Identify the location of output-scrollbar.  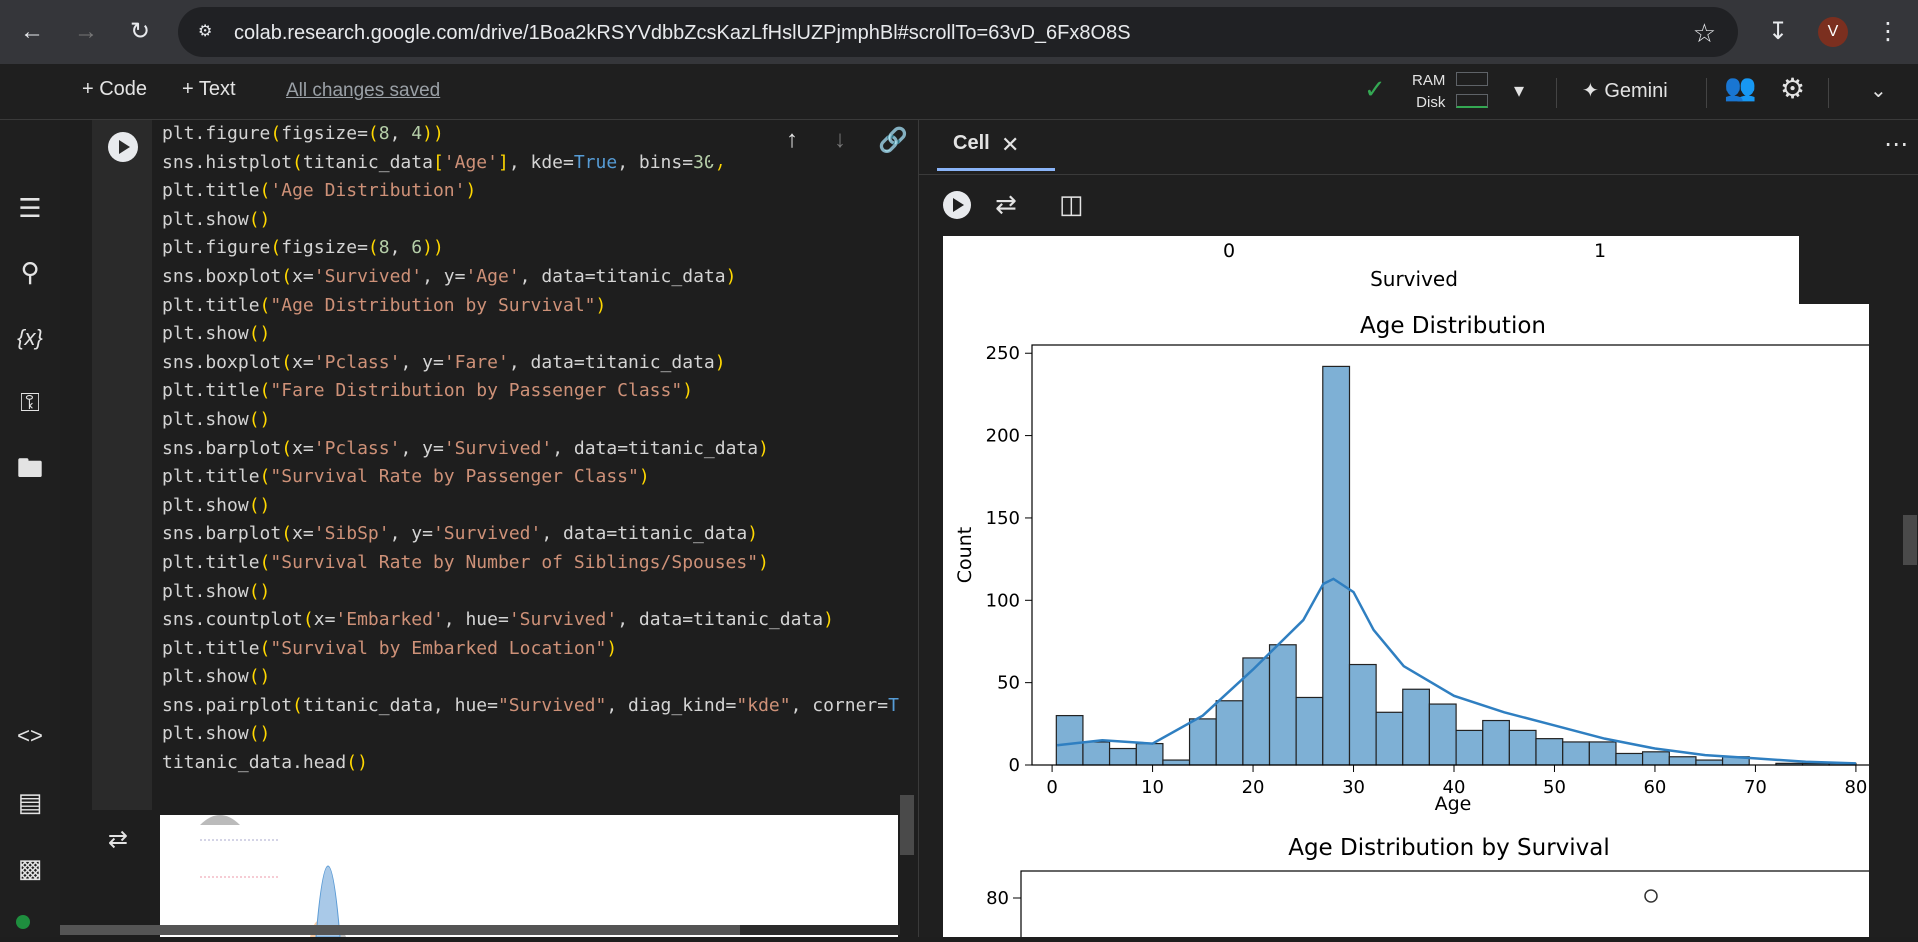
(907, 825).